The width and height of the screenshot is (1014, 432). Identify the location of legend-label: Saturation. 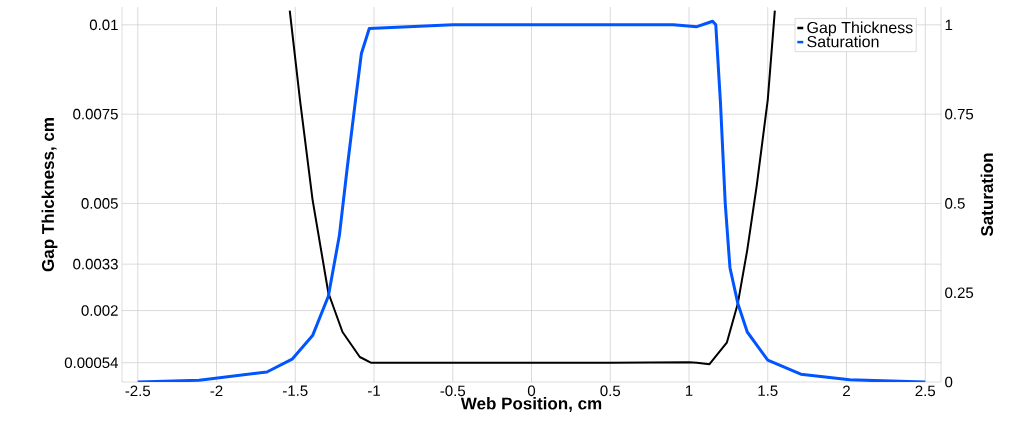
(843, 41).